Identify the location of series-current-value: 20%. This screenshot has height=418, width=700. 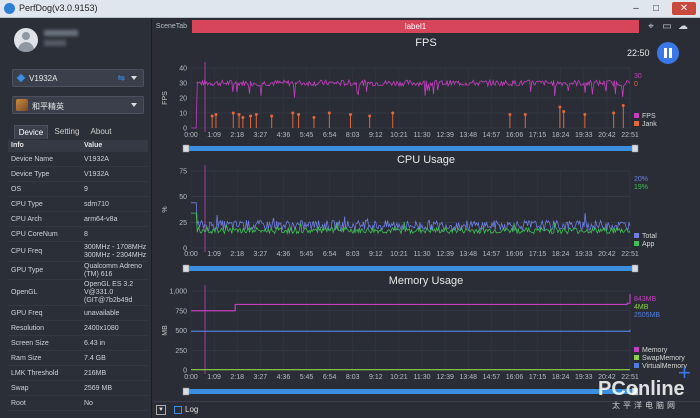
(641, 179).